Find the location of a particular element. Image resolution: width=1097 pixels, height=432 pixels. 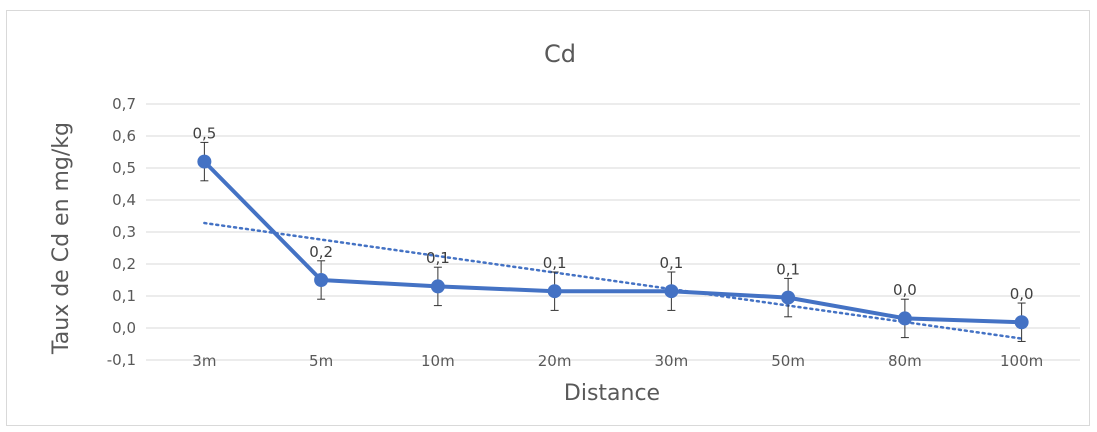

y-tick-label: -0,1 is located at coordinates (121, 360).